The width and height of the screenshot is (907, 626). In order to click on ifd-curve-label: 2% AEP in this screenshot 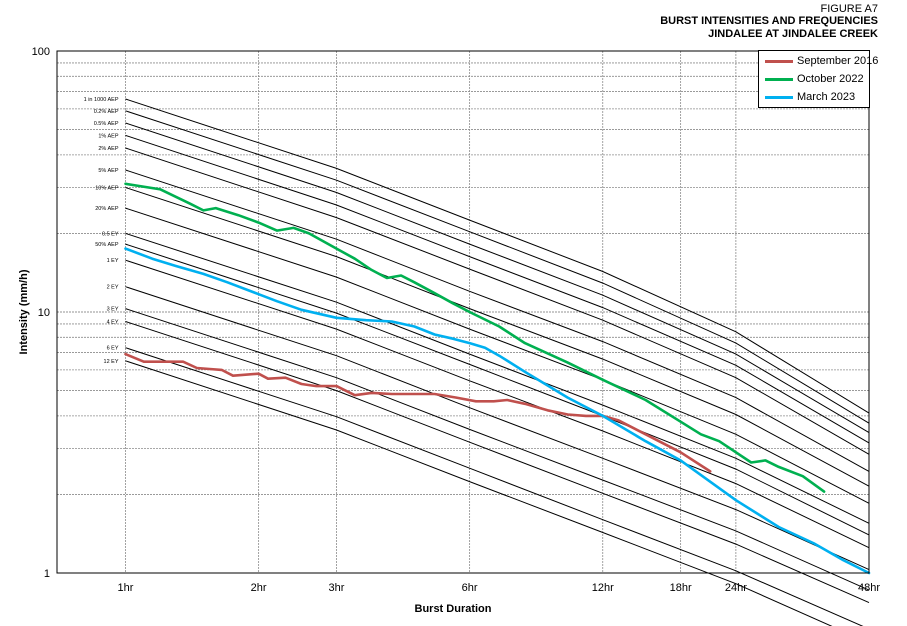, I will do `click(108, 149)`.